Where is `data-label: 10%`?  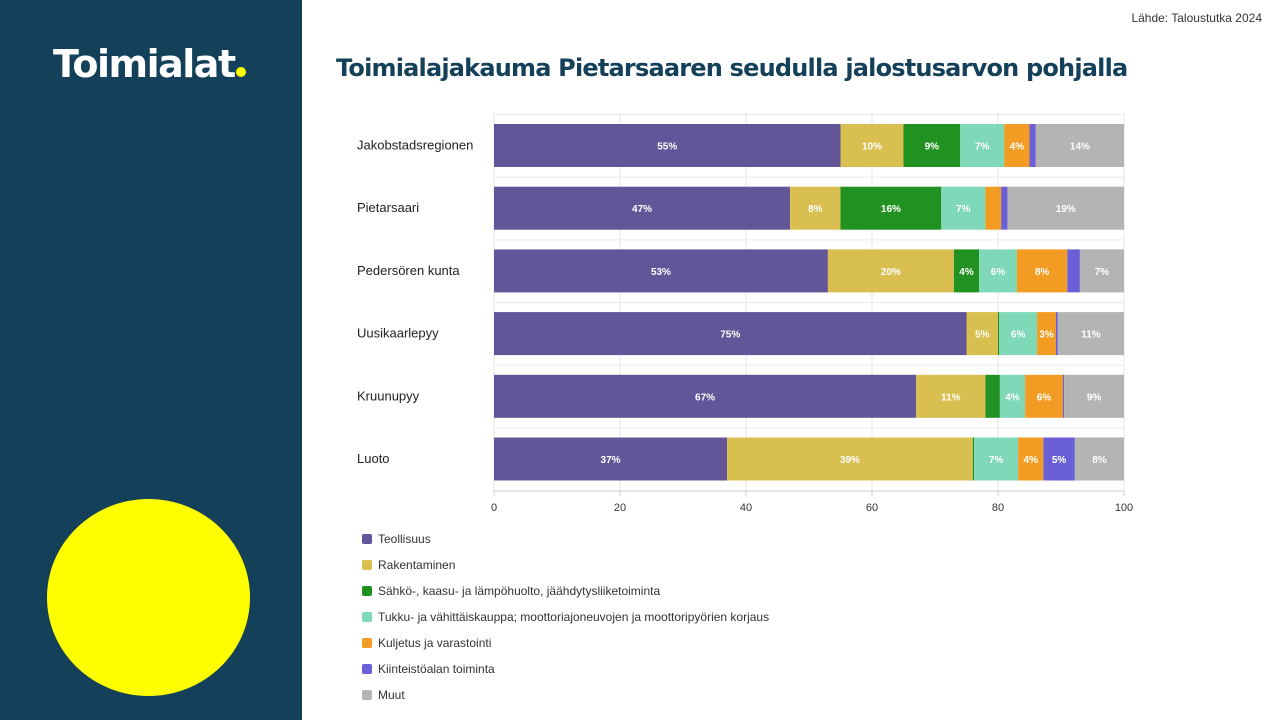
data-label: 10% is located at coordinates (872, 147).